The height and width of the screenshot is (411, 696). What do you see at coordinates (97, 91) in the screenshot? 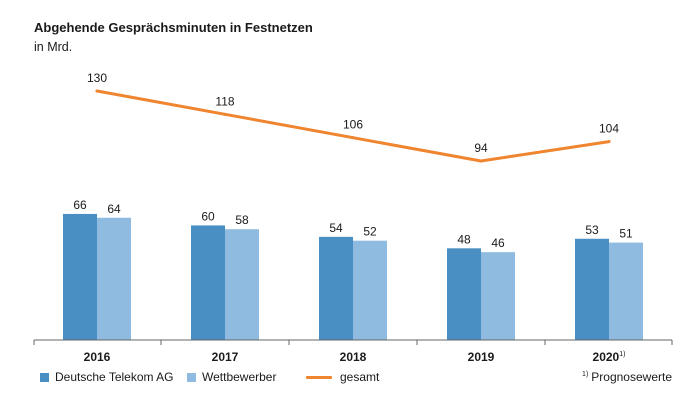
I see `line-point-total-2016` at bounding box center [97, 91].